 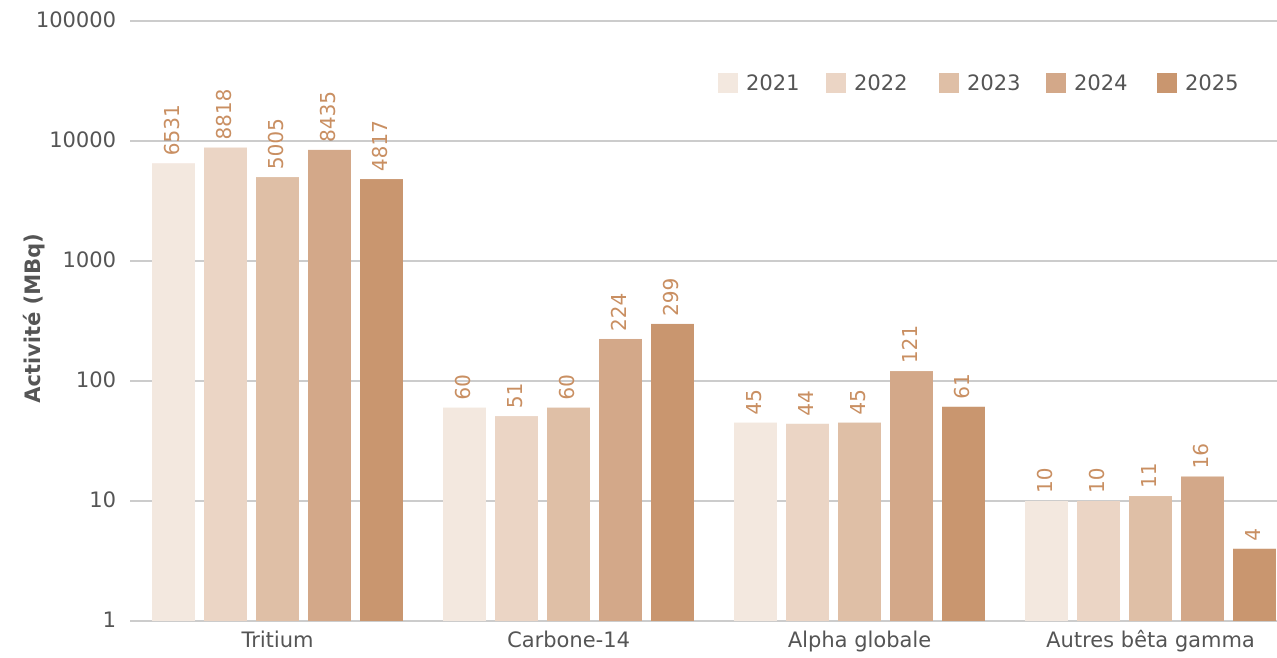 What do you see at coordinates (619, 312) in the screenshot?
I see `value-label: 224` at bounding box center [619, 312].